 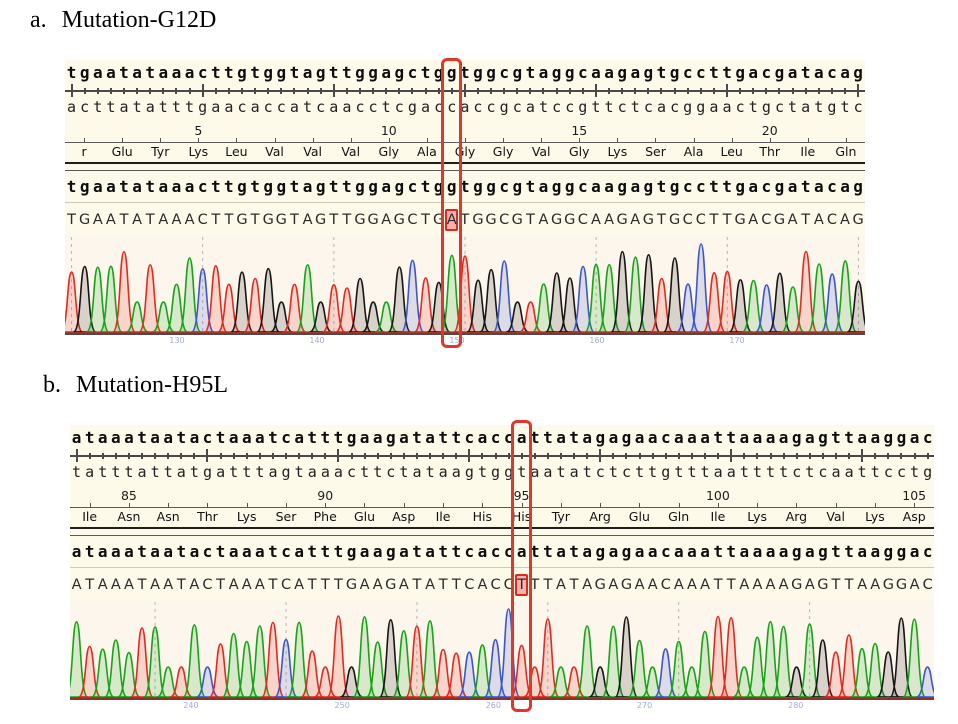 What do you see at coordinates (465, 90) in the screenshot?
I see `base-ruler` at bounding box center [465, 90].